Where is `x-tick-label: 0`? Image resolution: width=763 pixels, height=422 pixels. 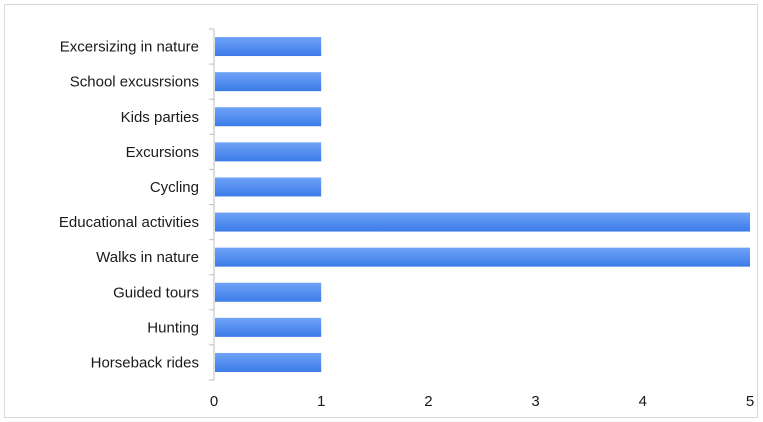
x-tick-label: 0 is located at coordinates (214, 401).